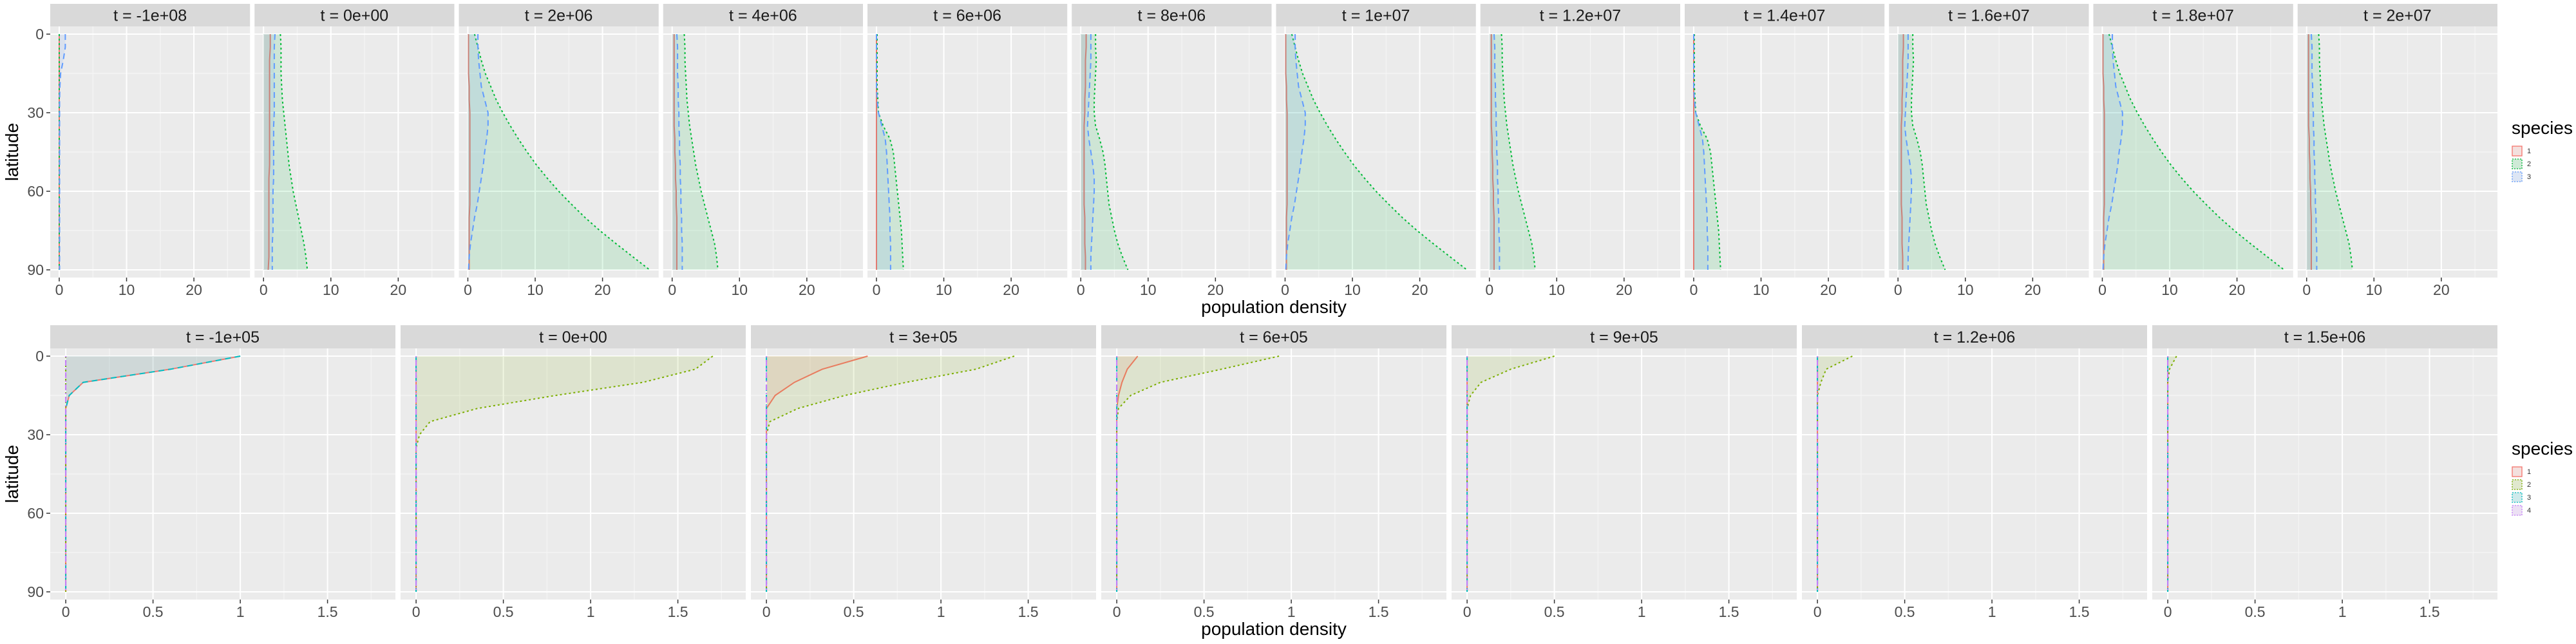 The image size is (2576, 644). I want to click on y-tick-label: 30, so click(36, 112).